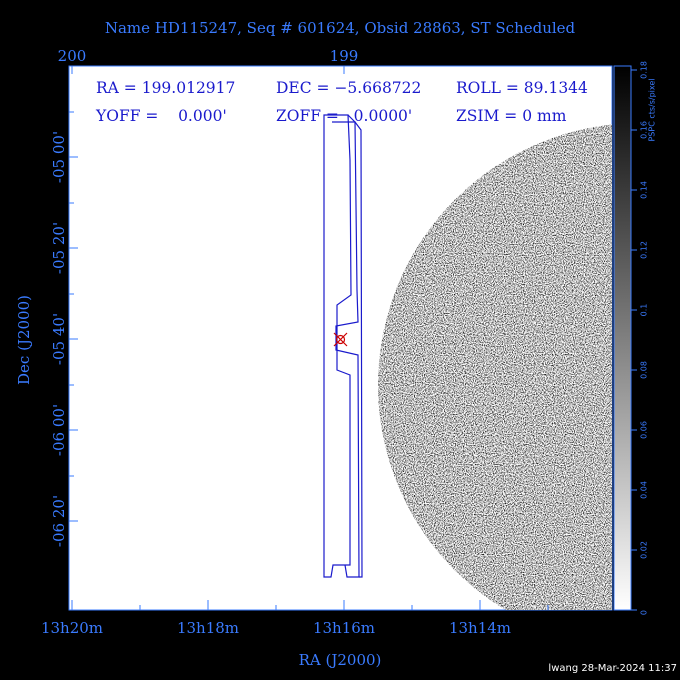 The image size is (680, 680). What do you see at coordinates (59, 339) in the screenshot?
I see `left-tick-label: -05 40'` at bounding box center [59, 339].